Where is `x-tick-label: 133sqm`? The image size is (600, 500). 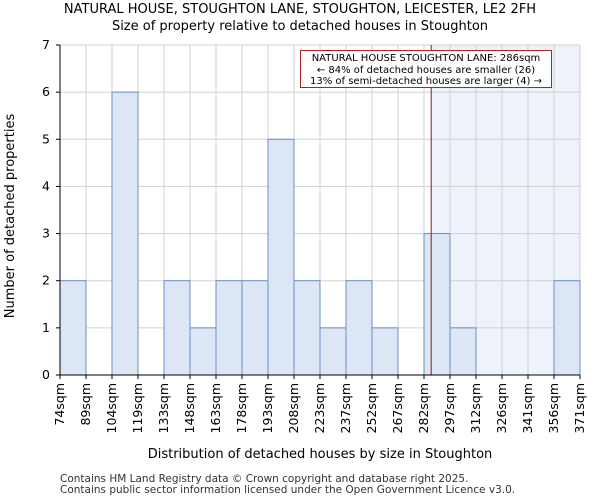 x-tick-label: 133sqm is located at coordinates (163, 408).